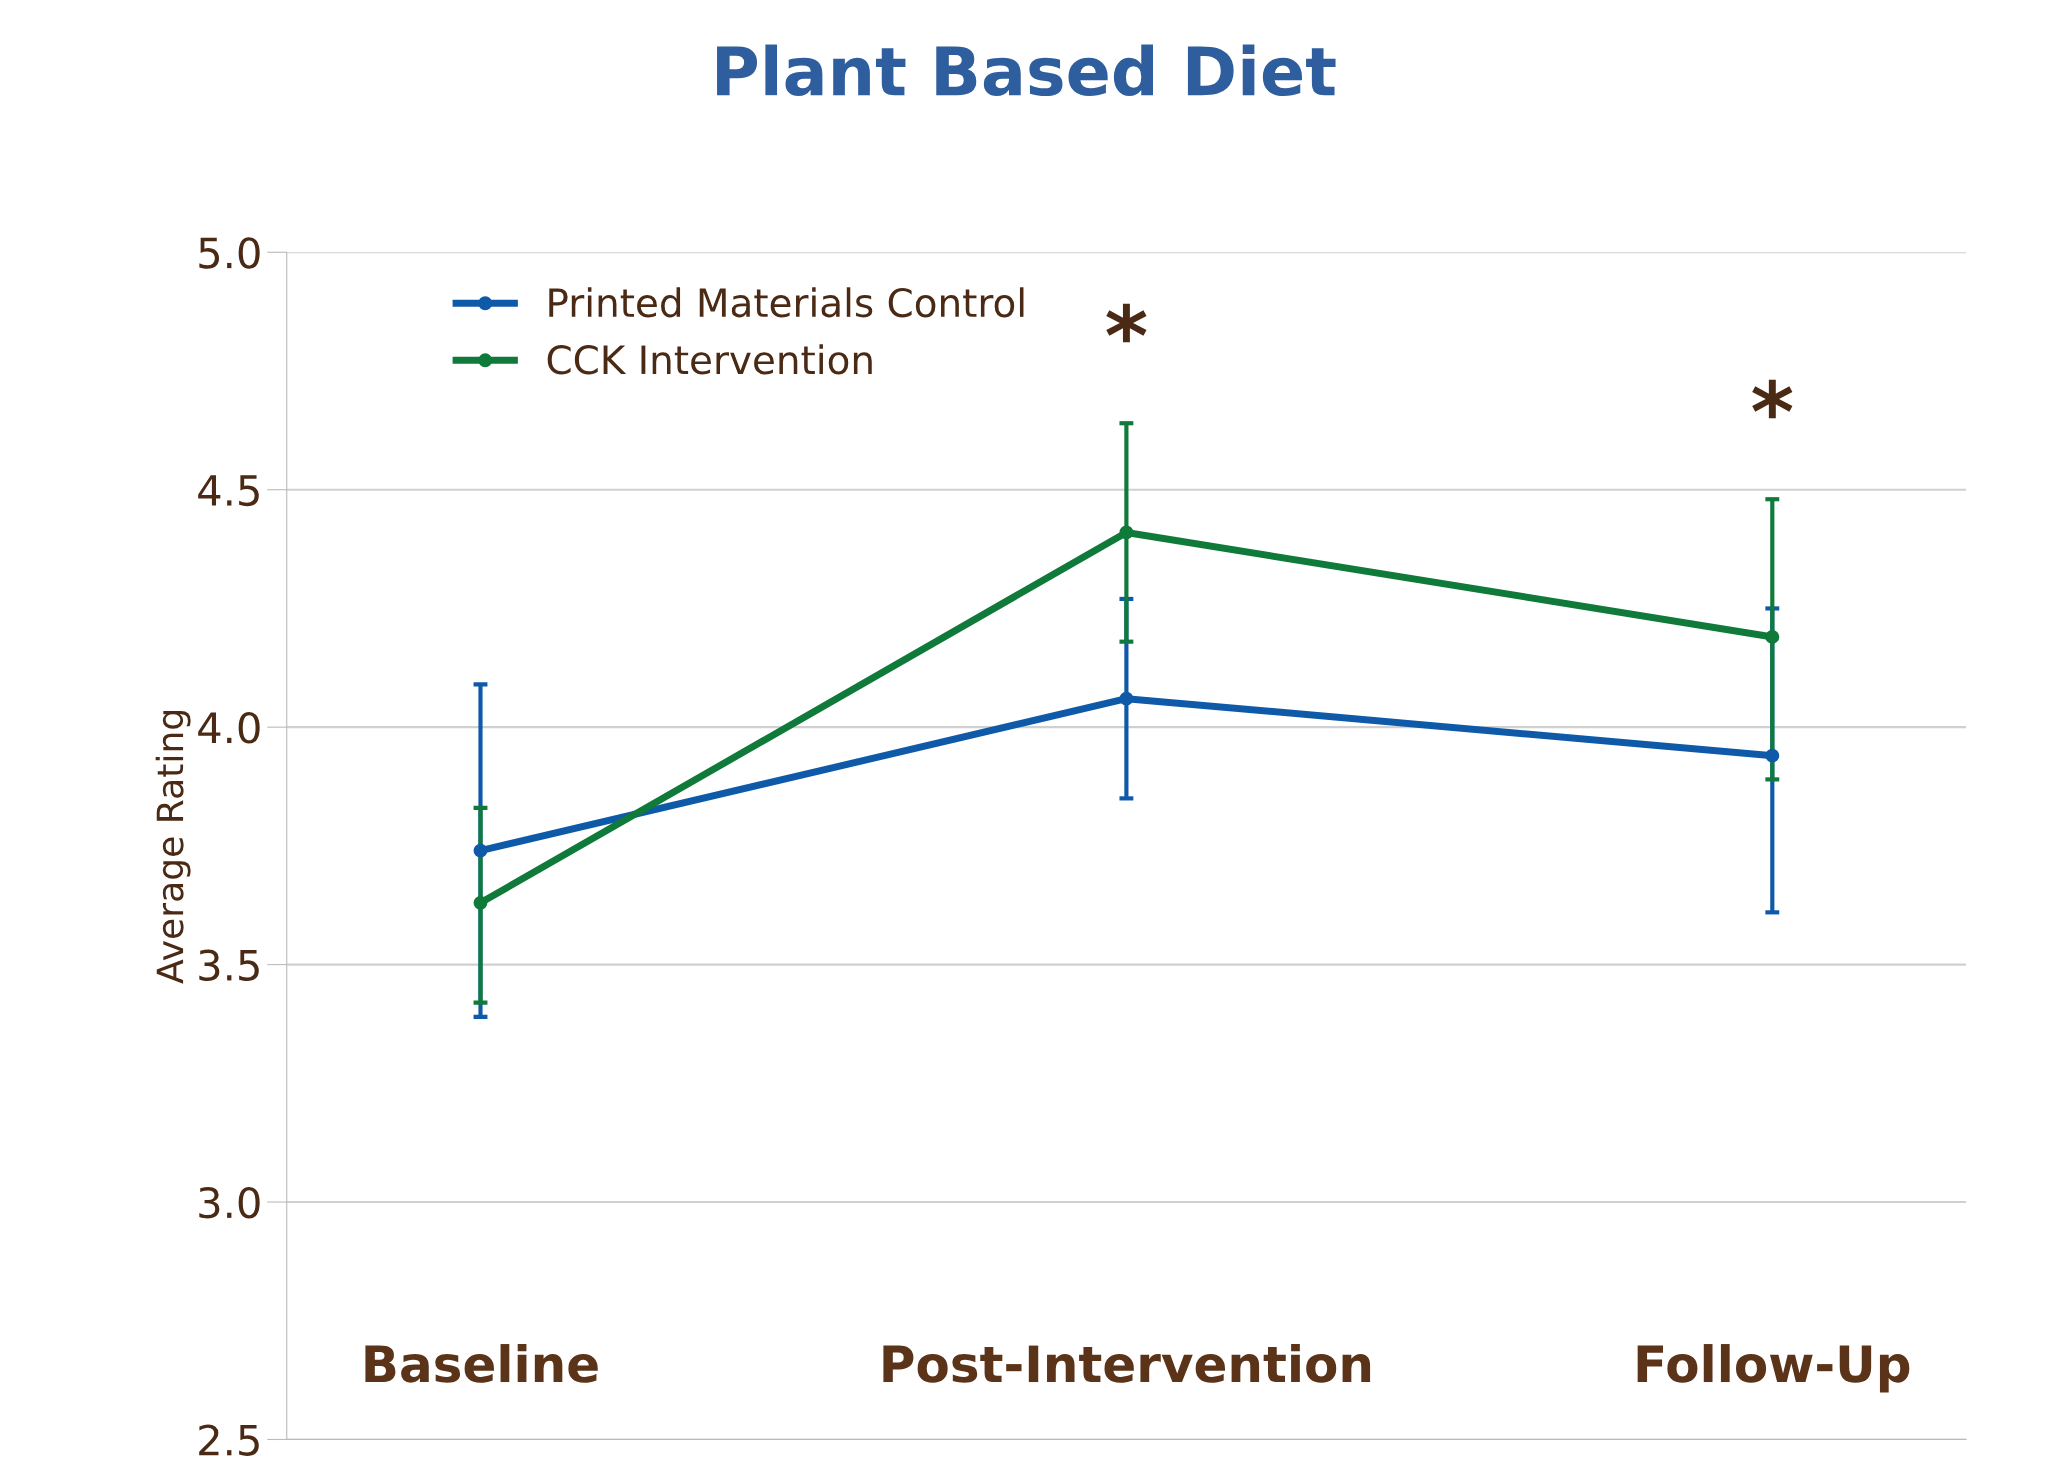  I want to click on y-tick-label: 3.0, so click(229, 1202).